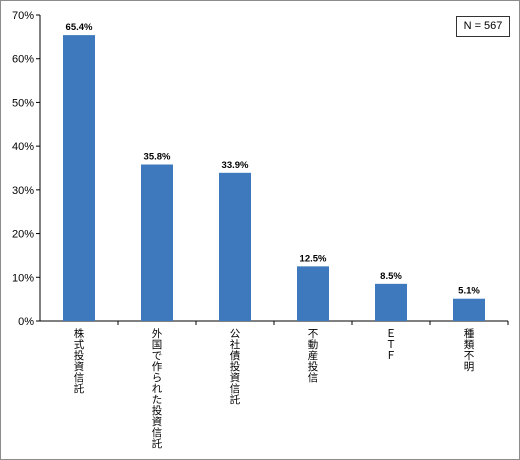  What do you see at coordinates (79, 27) in the screenshot?
I see `data-label: 65.4%` at bounding box center [79, 27].